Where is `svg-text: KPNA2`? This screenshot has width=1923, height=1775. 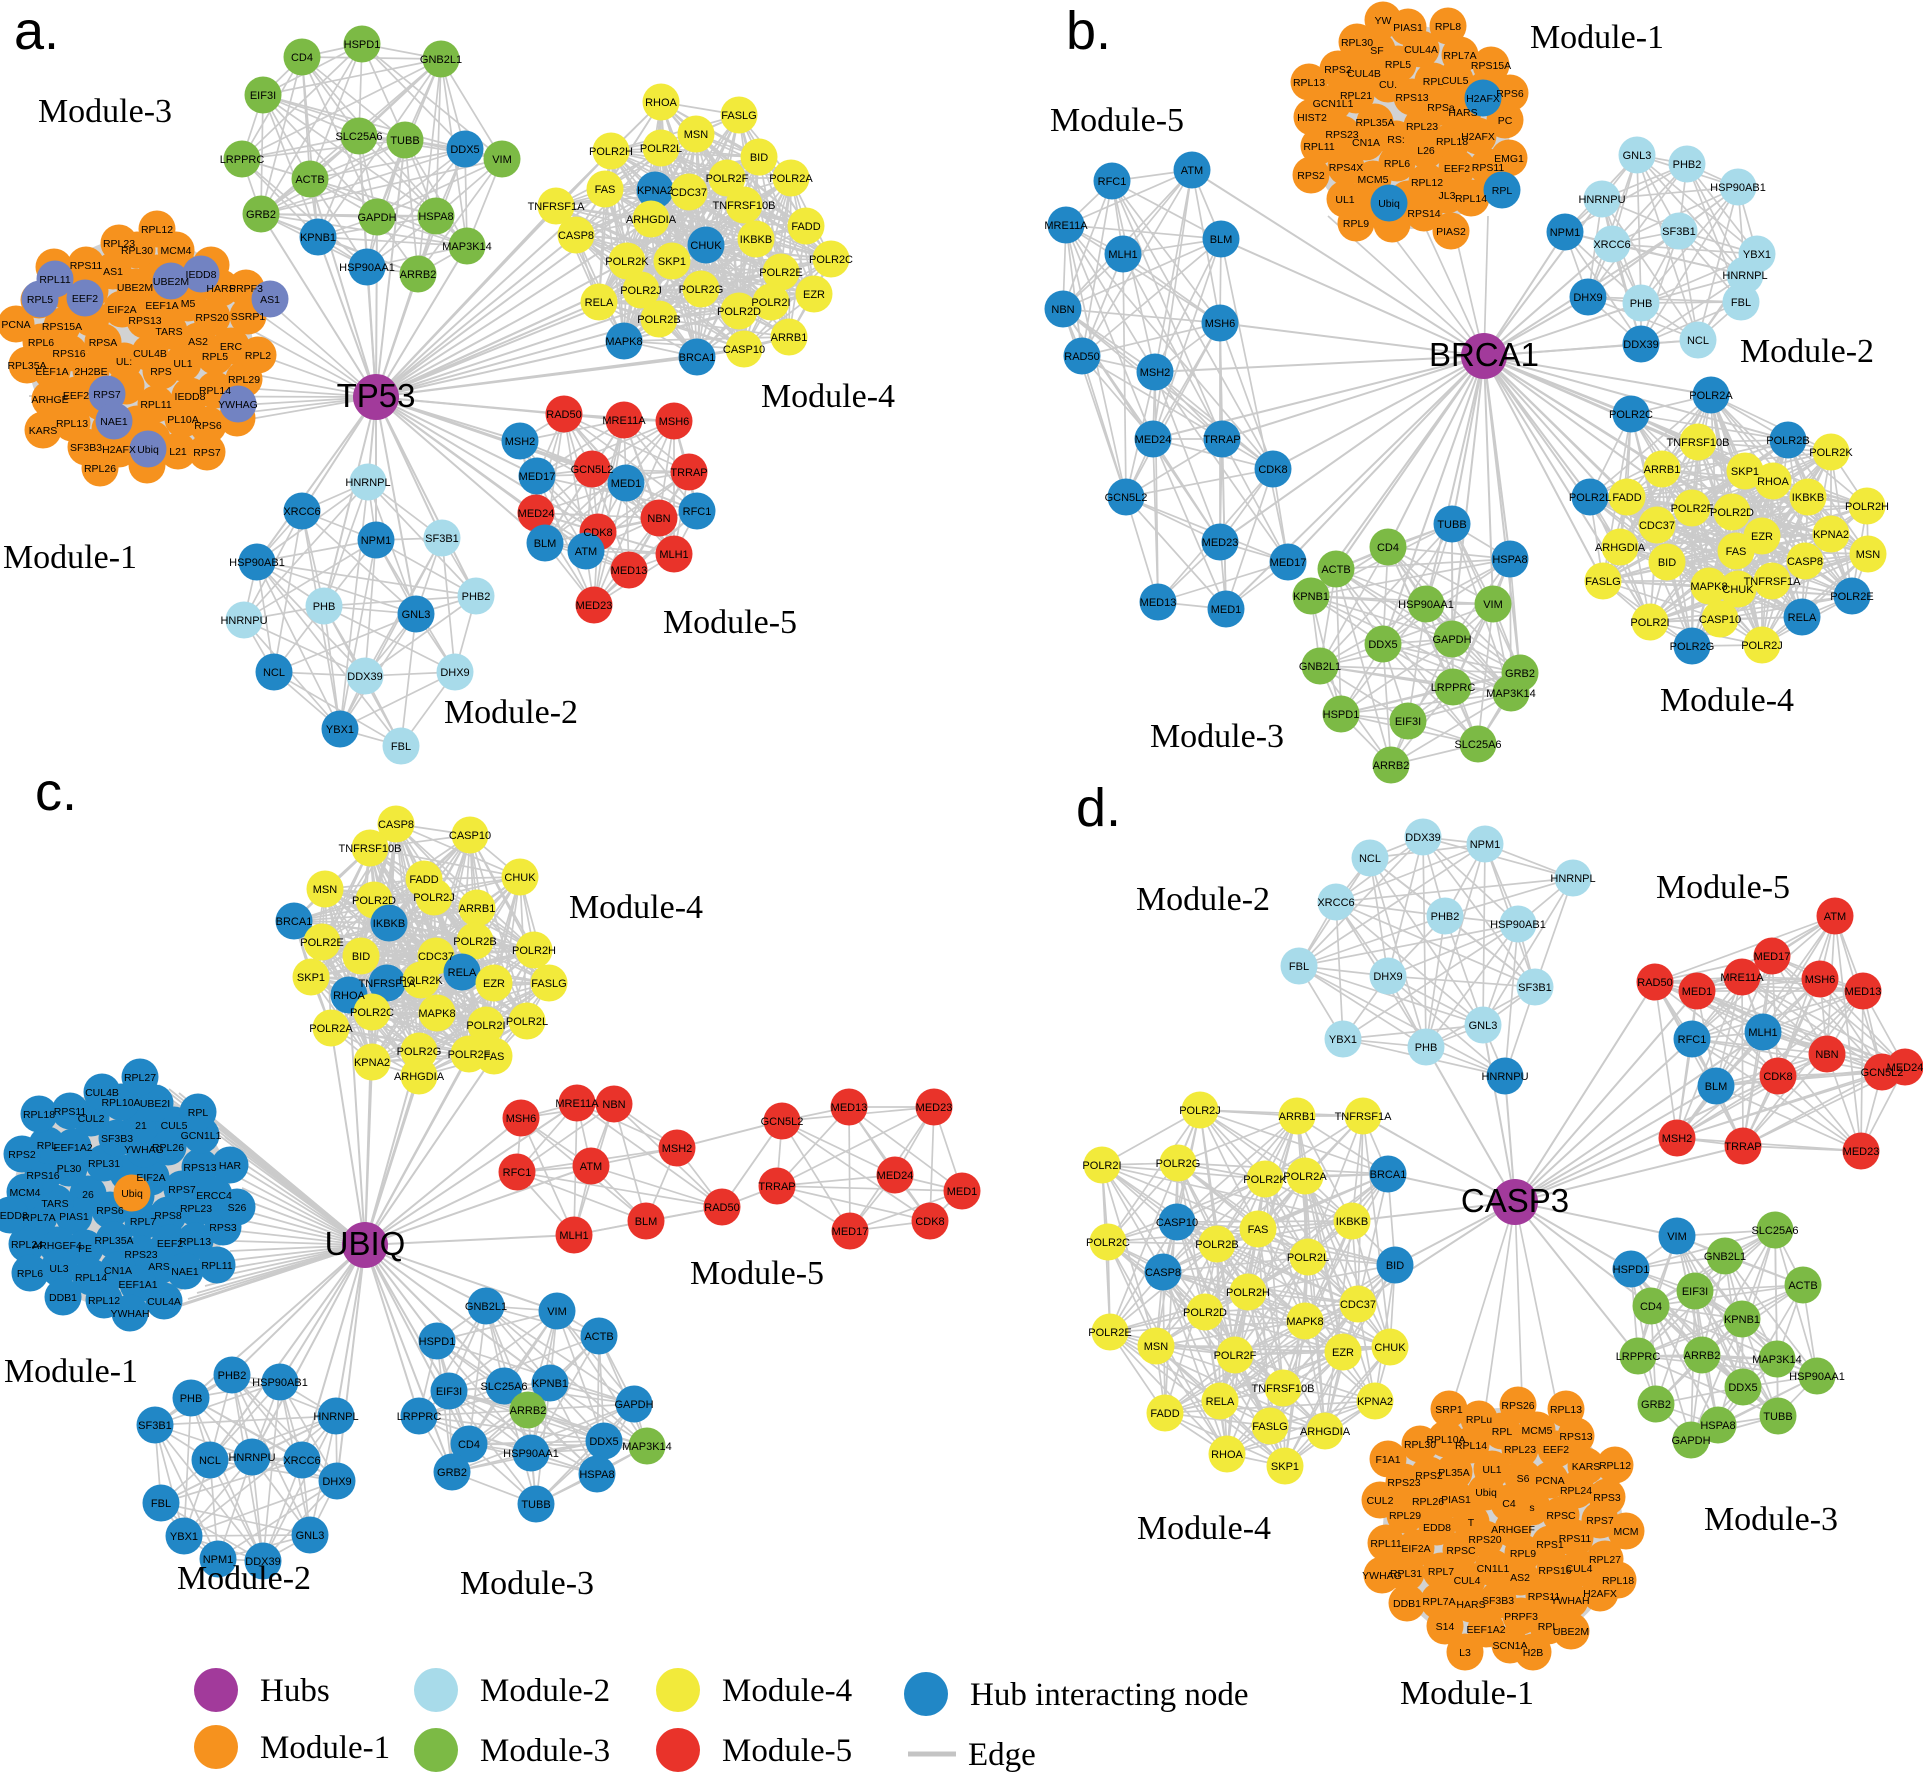
svg-text: KPNA2 is located at coordinates (655, 191).